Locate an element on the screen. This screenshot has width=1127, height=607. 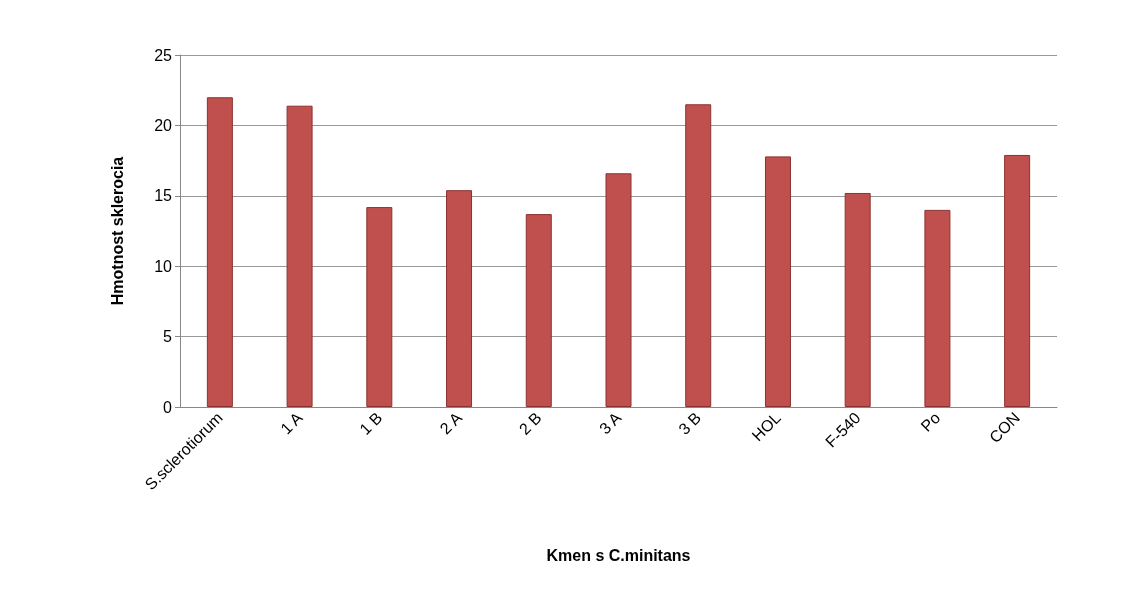
x-tick-label: 2 A is located at coordinates (451, 423).